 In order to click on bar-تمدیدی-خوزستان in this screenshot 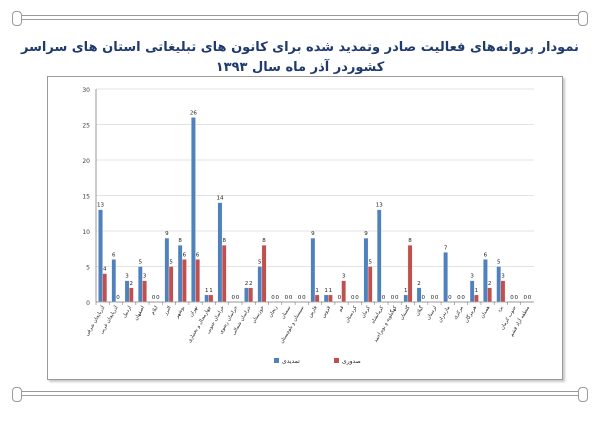, I will do `click(260, 284)`.